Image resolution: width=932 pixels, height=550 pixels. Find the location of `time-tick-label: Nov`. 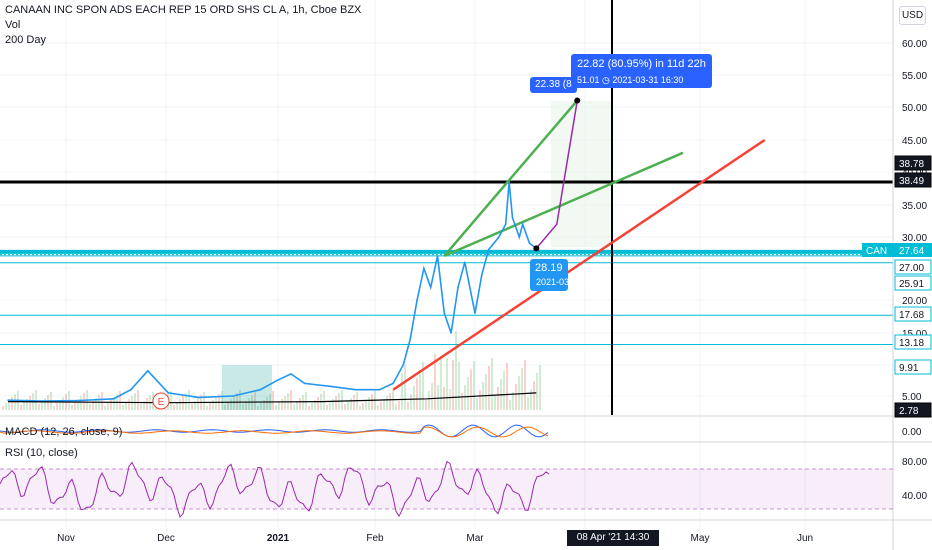

time-tick-label: Nov is located at coordinates (66, 538).